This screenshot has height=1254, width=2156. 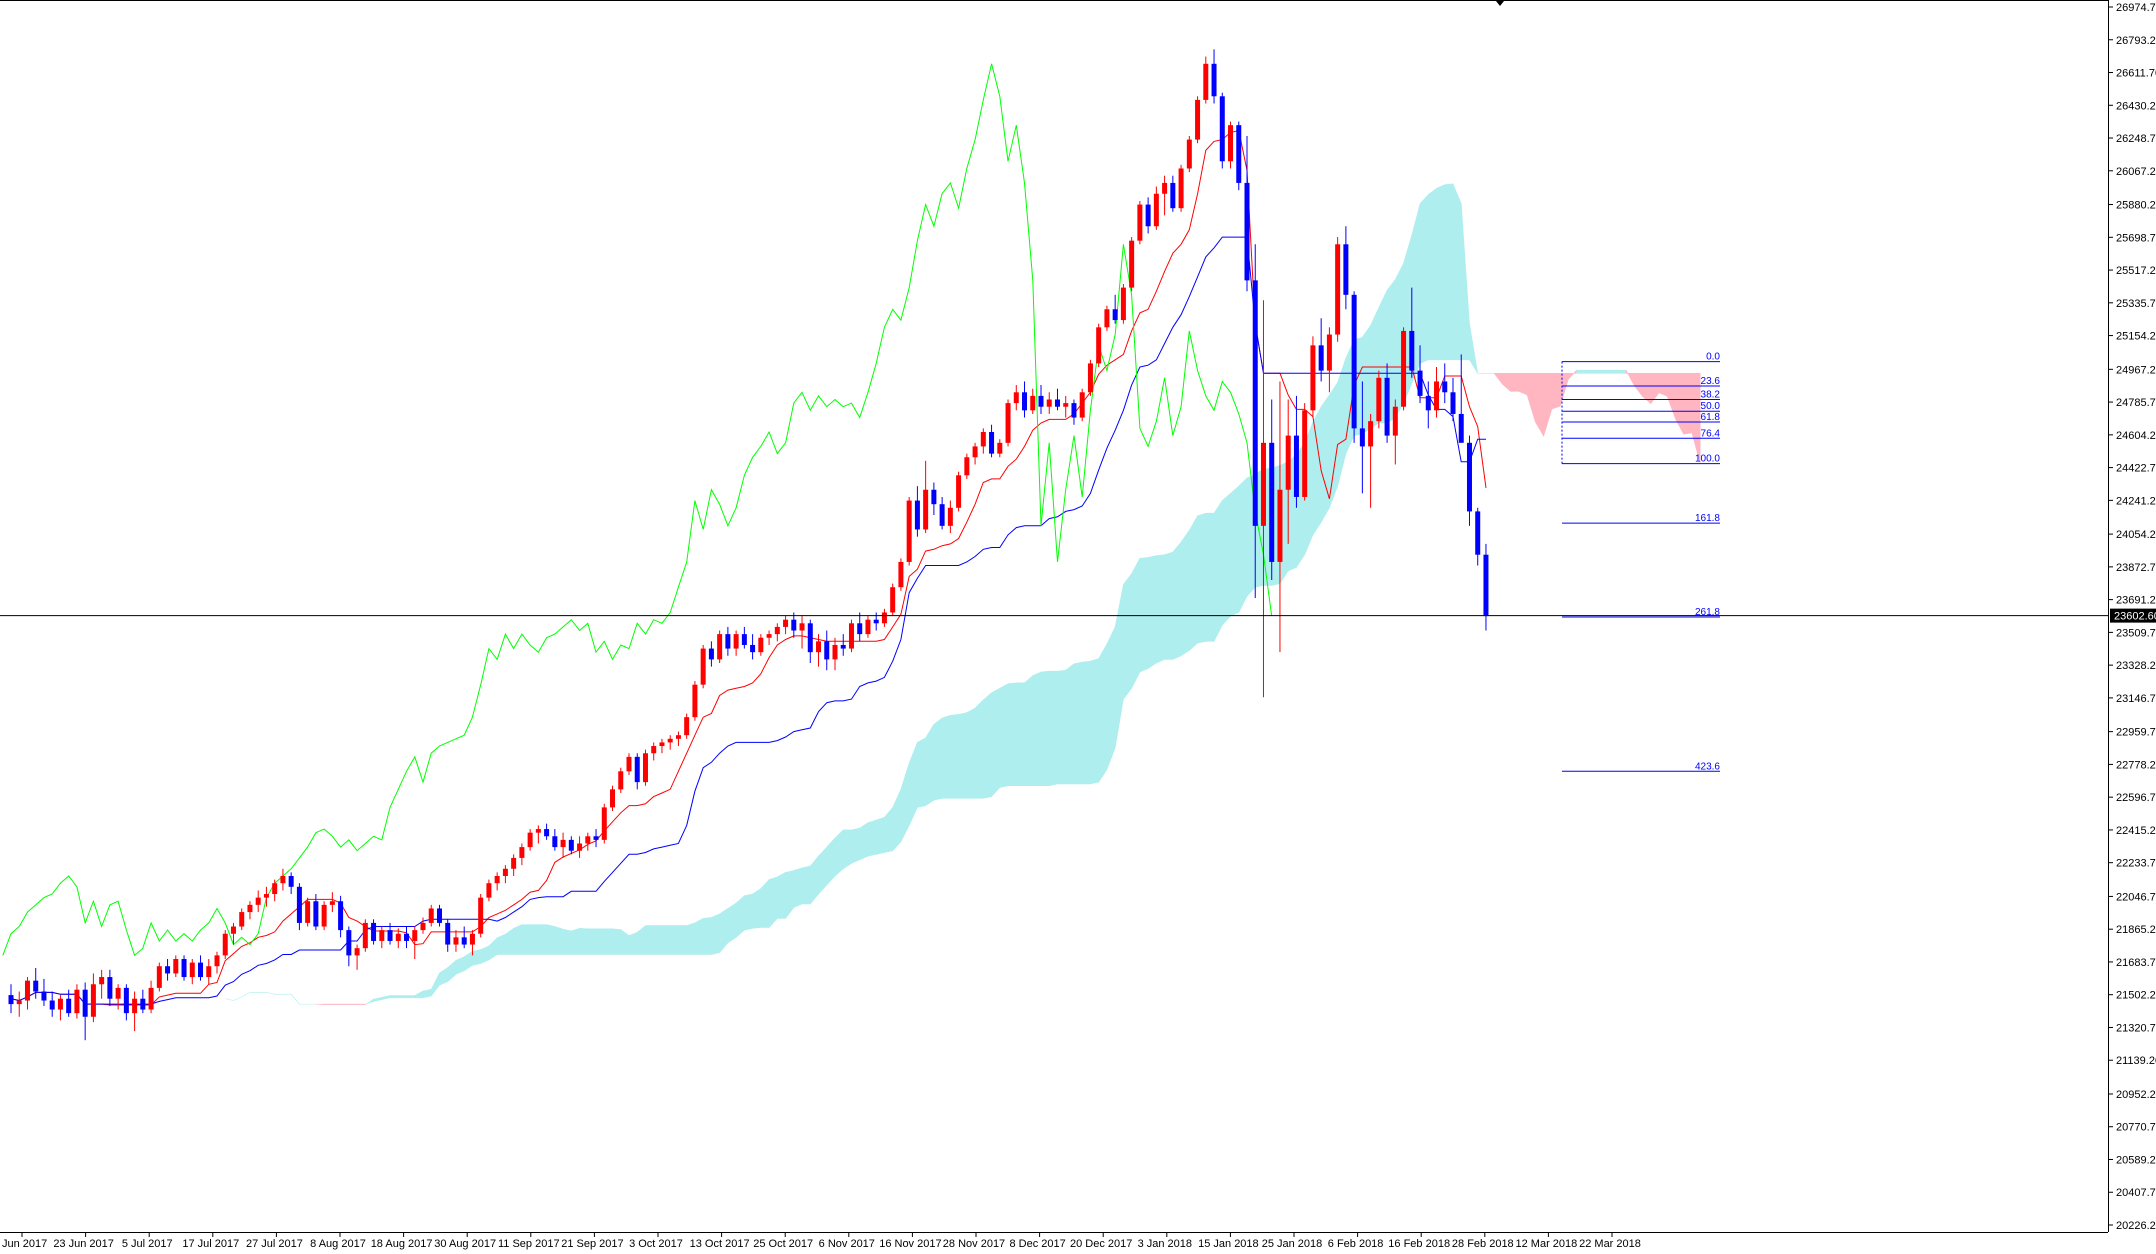 I want to click on fib-level-label: 50.0, so click(x=1711, y=406).